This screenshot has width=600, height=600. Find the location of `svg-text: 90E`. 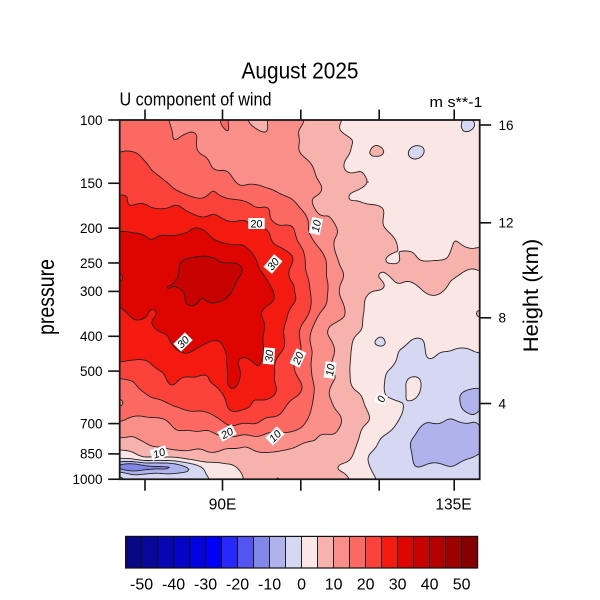

svg-text: 90E is located at coordinates (223, 505).